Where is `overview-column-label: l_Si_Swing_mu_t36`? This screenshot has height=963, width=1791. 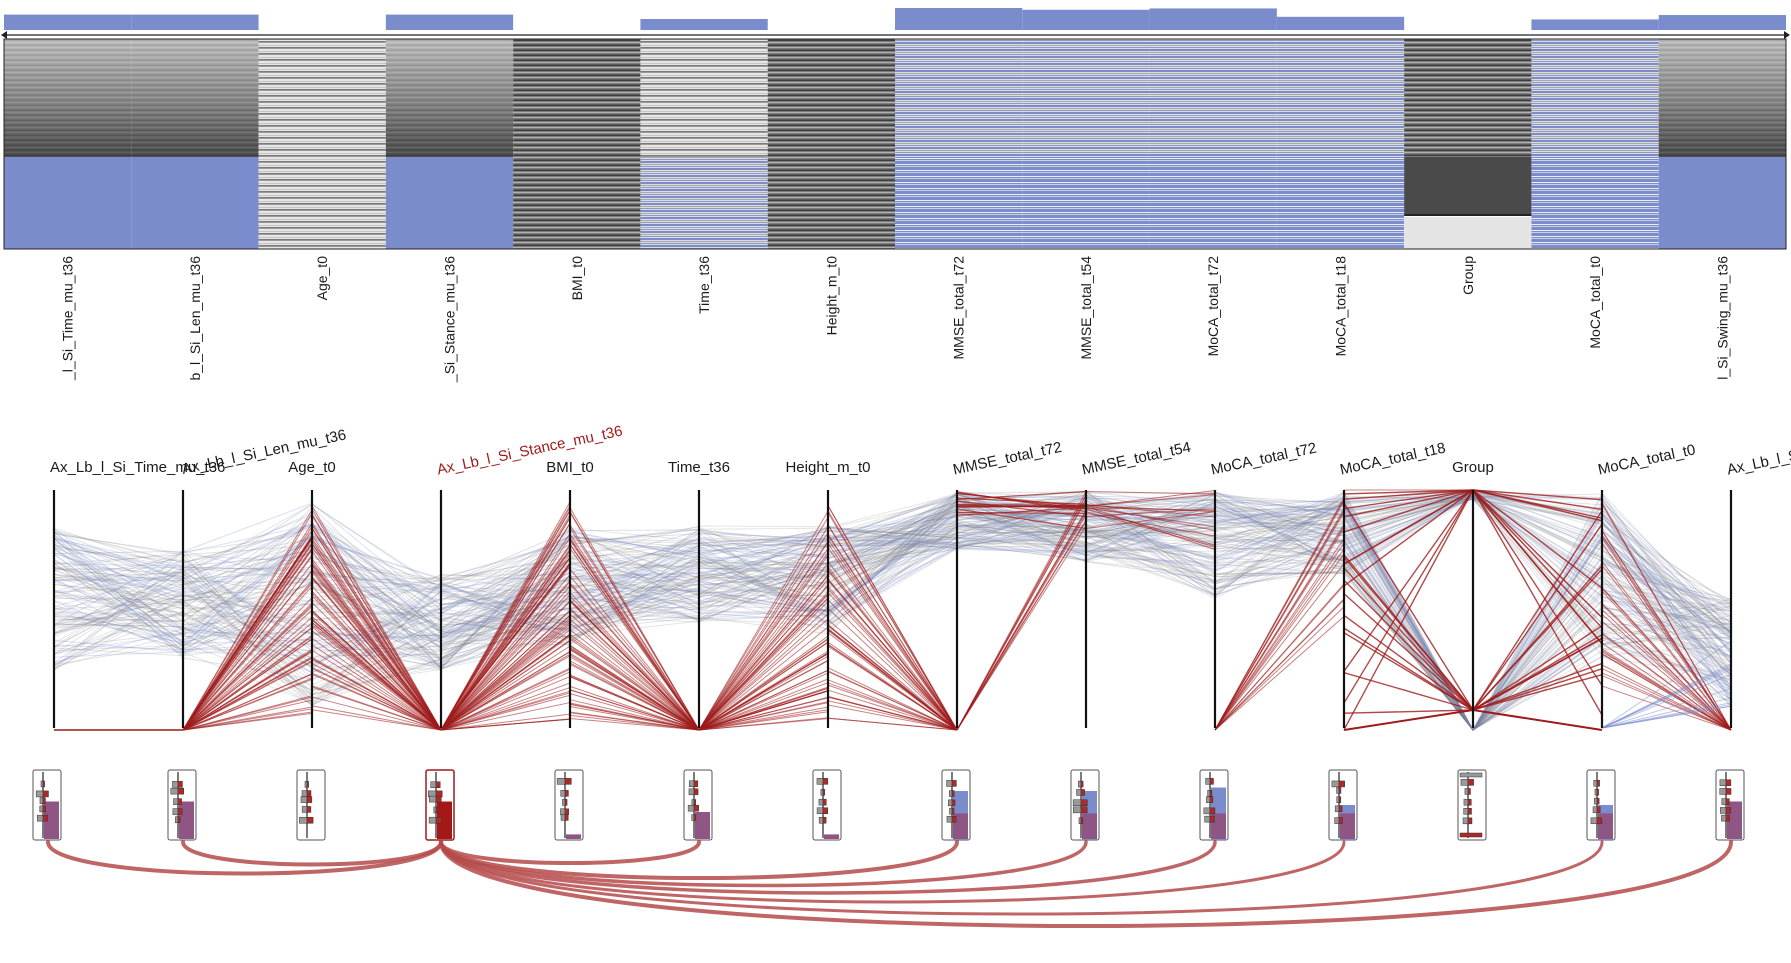 overview-column-label: l_Si_Swing_mu_t36 is located at coordinates (1722, 318).